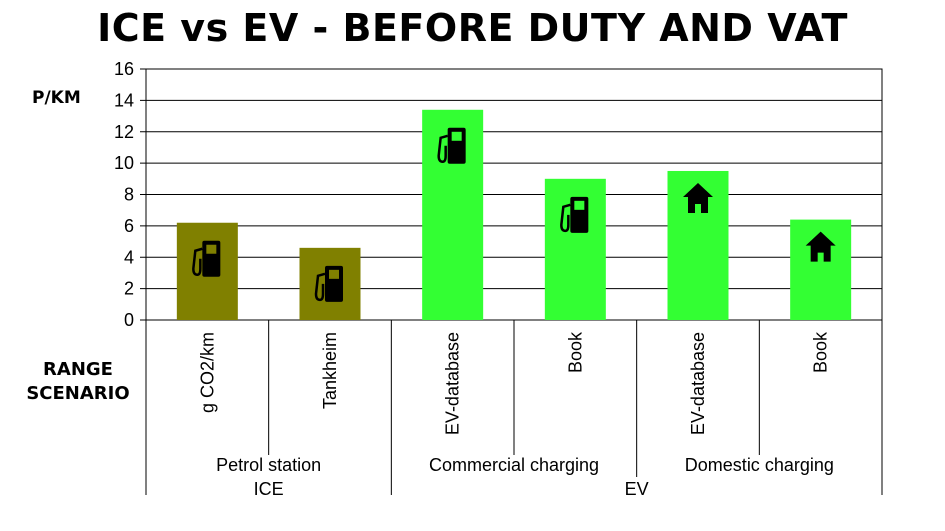 The image size is (945, 531). What do you see at coordinates (759, 465) in the screenshot?
I see `group-label: Domestic charging` at bounding box center [759, 465].